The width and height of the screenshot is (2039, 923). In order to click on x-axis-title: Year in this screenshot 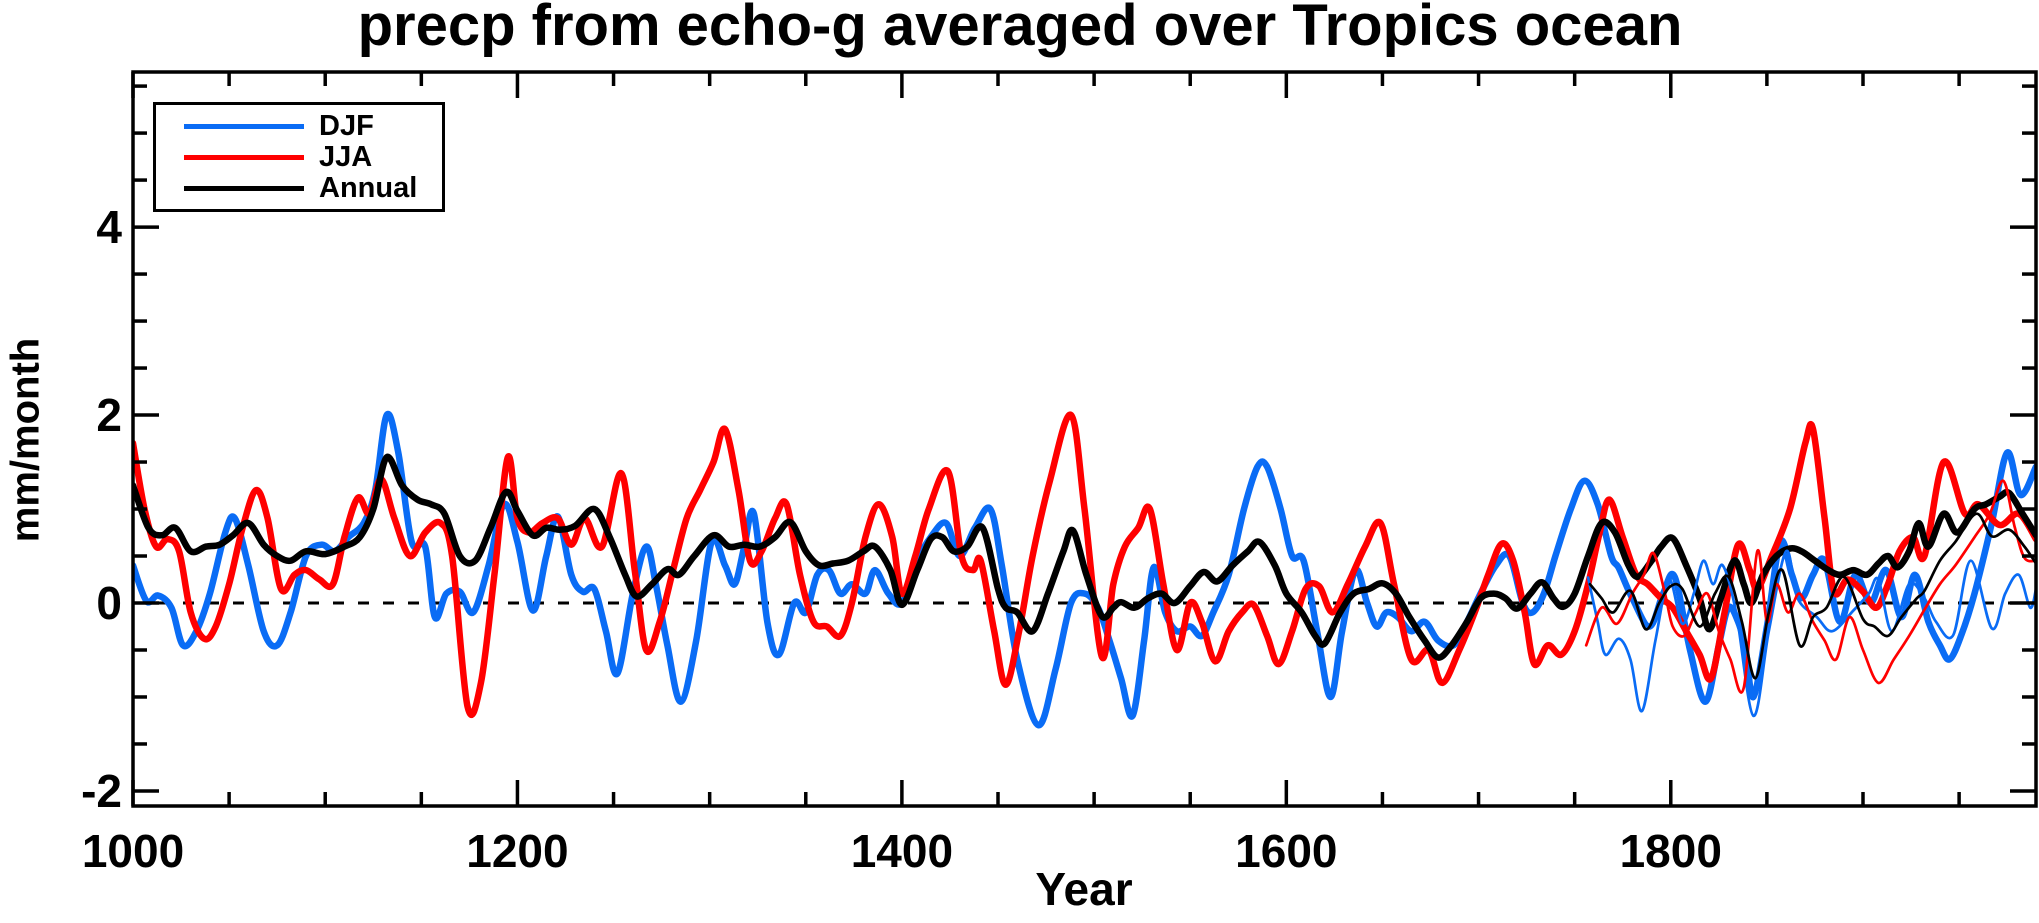, I will do `click(1084, 889)`.